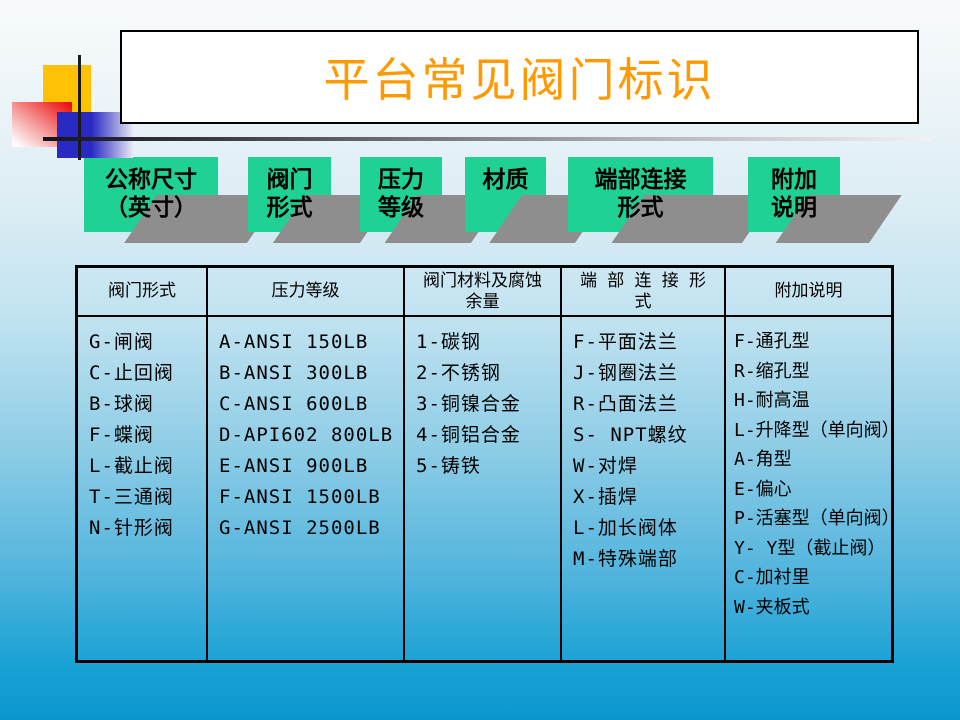 This screenshot has height=720, width=960. I want to click on flow-step-additional-notes: 附加 说明, so click(794, 194).